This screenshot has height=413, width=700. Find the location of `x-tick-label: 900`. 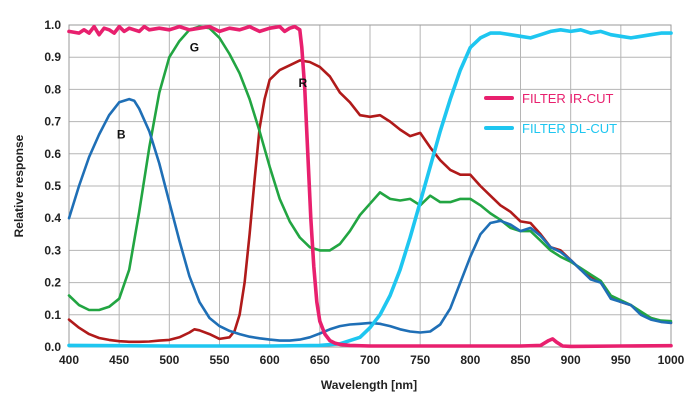

x-tick-label: 900 is located at coordinates (571, 360).